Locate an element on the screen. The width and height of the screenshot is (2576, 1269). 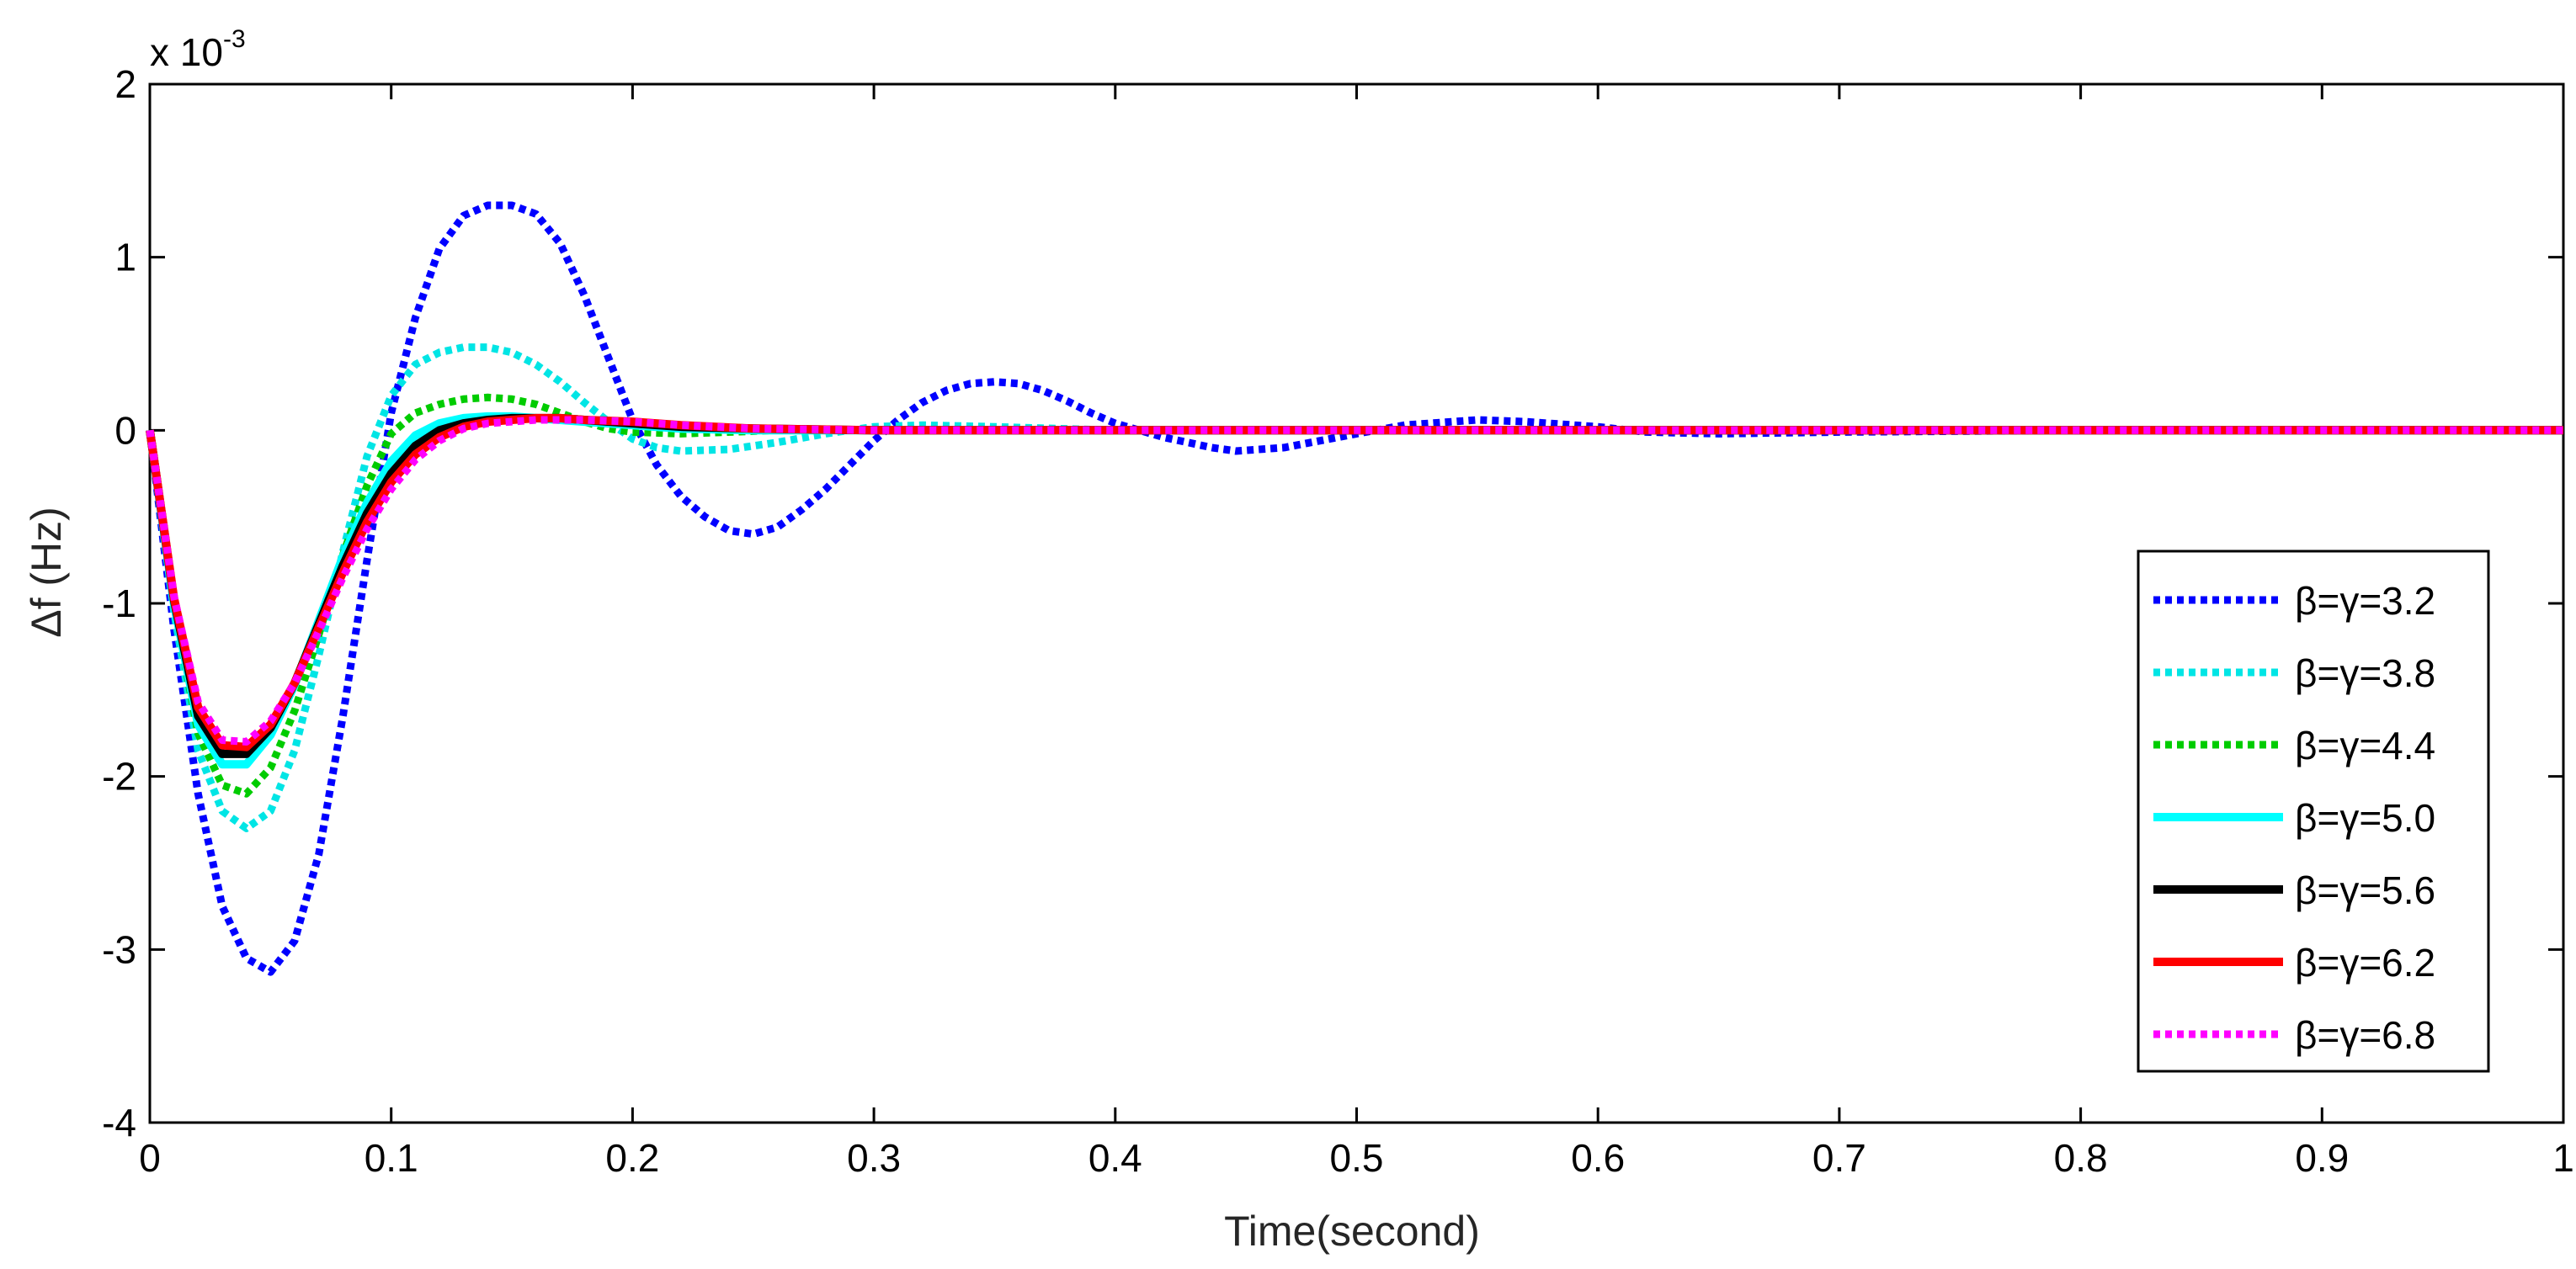
x-tick-label: 0.6 is located at coordinates (1598, 1158).